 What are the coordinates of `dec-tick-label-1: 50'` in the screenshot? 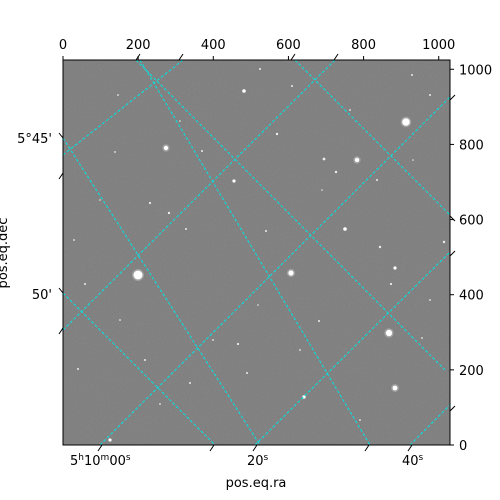 It's located at (42, 295).